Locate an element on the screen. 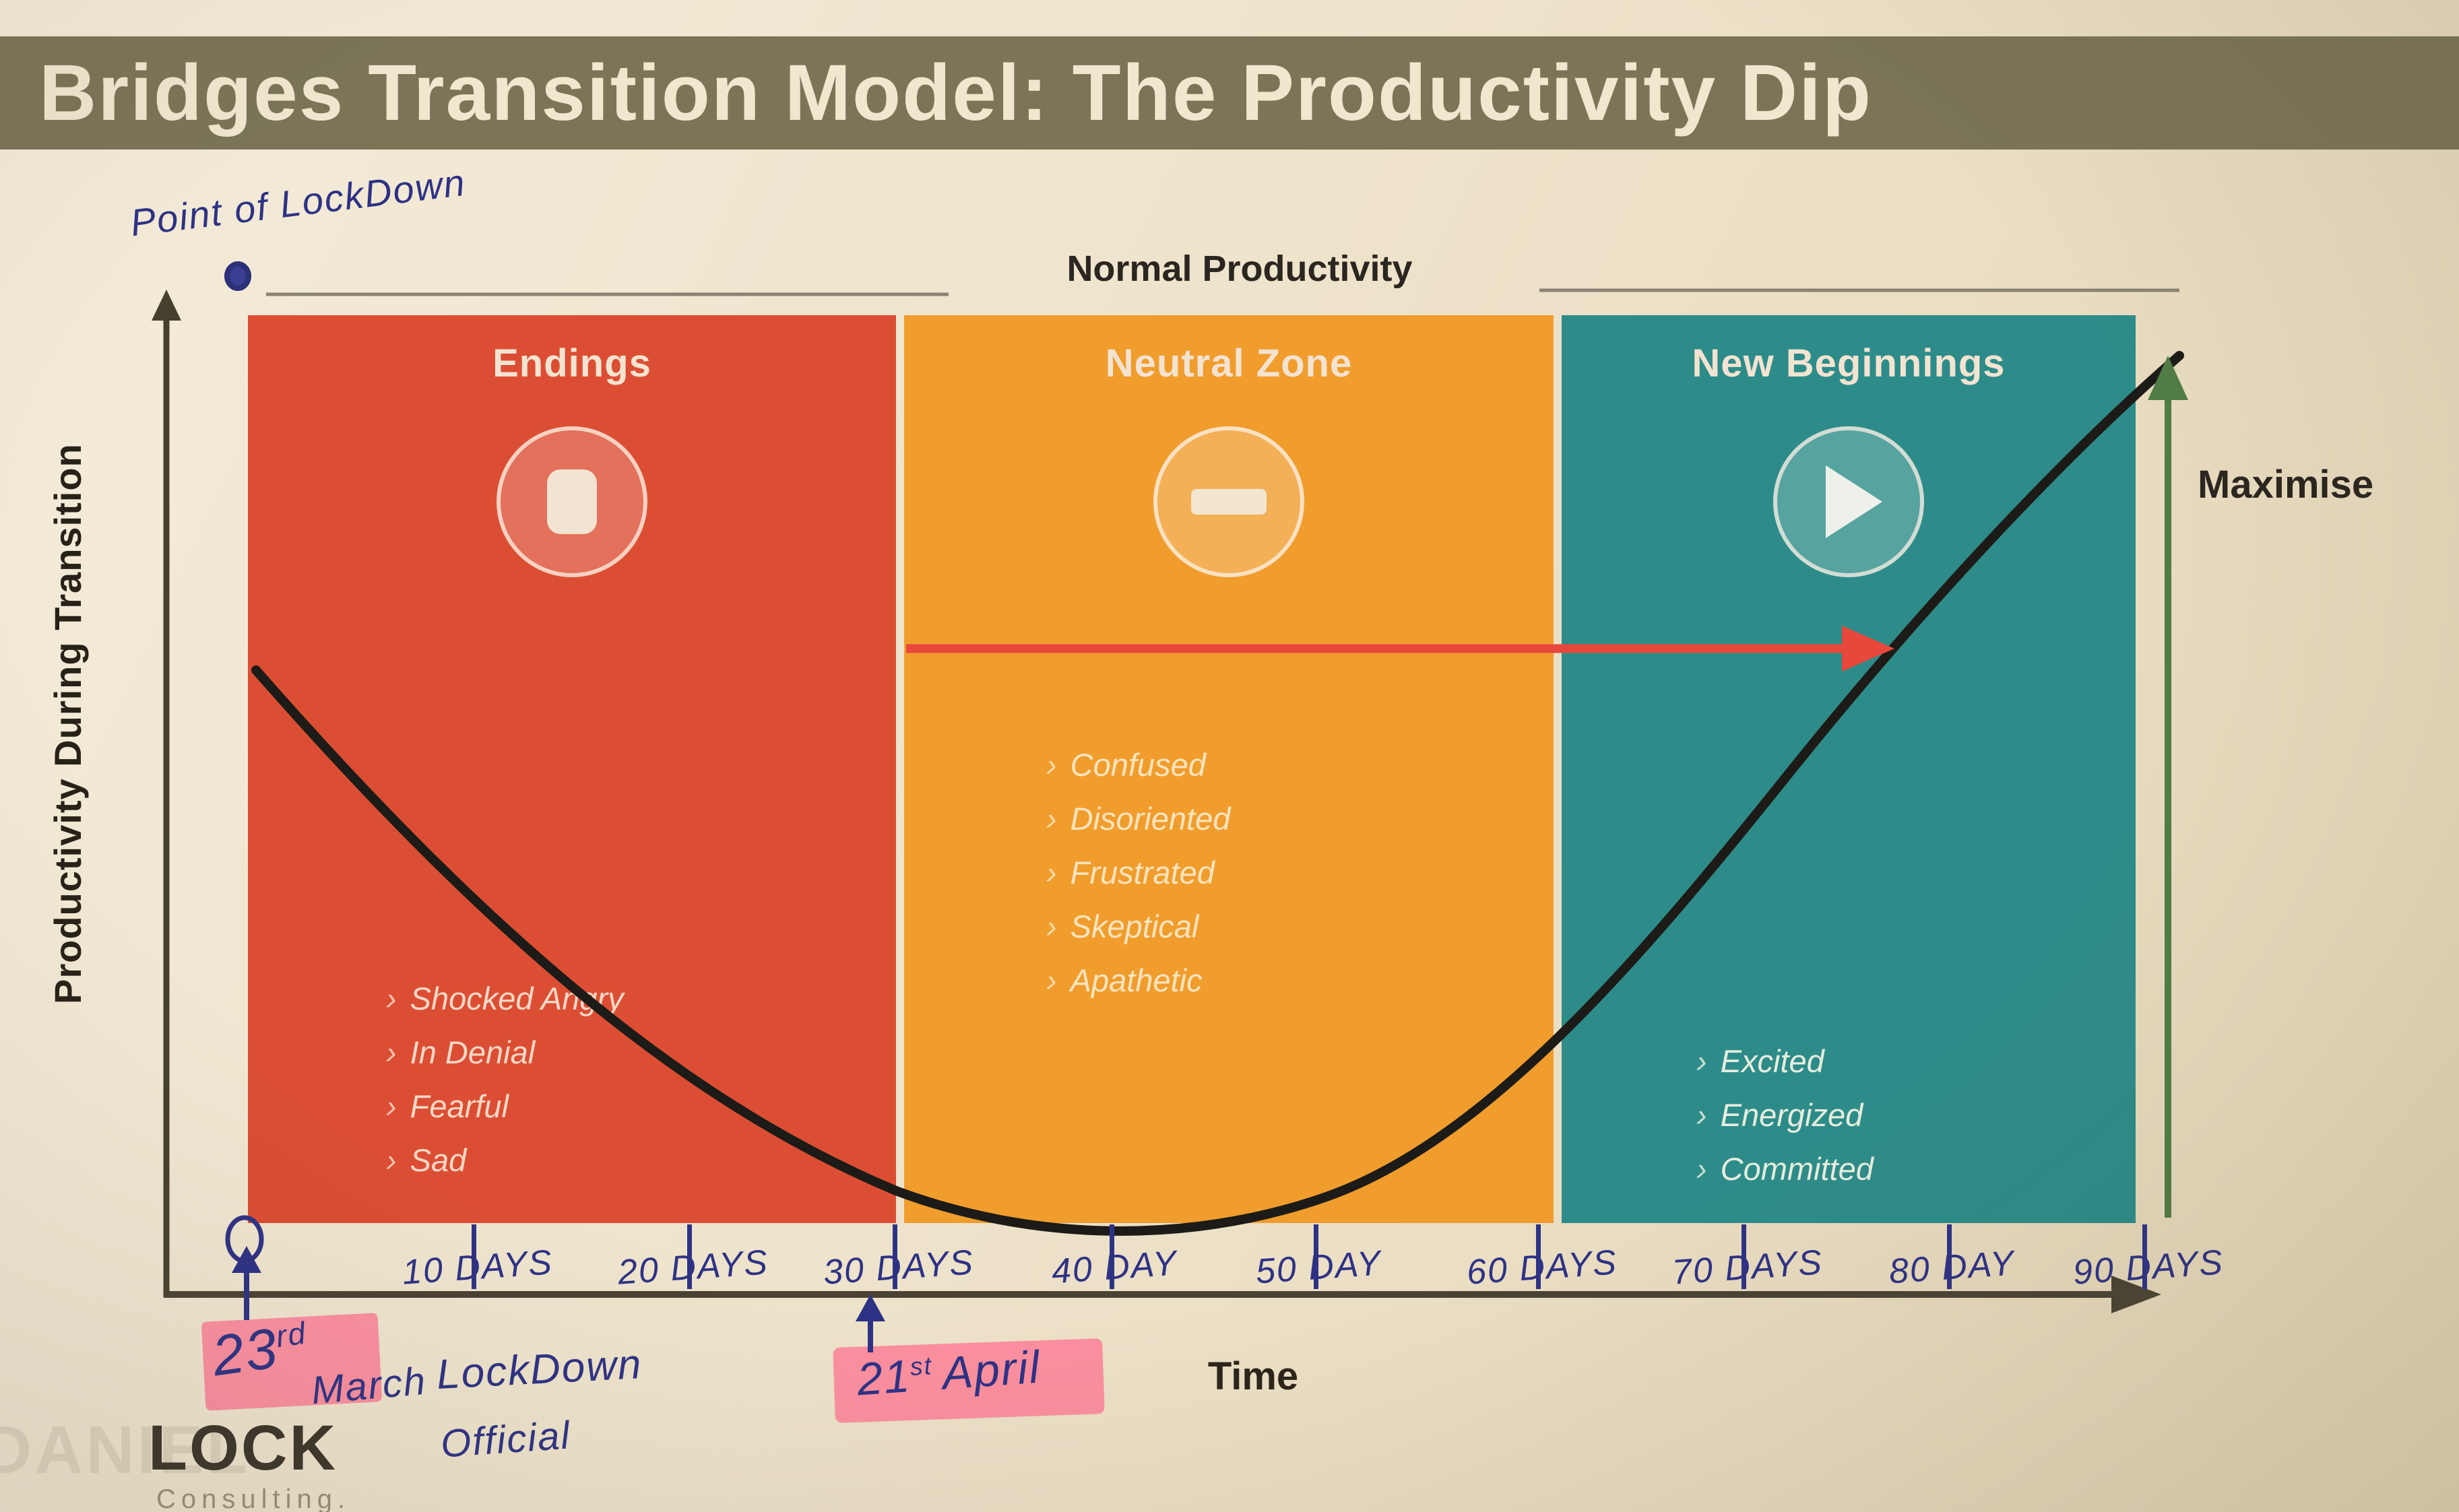  normal-productivity-lines is located at coordinates (1222, 292).